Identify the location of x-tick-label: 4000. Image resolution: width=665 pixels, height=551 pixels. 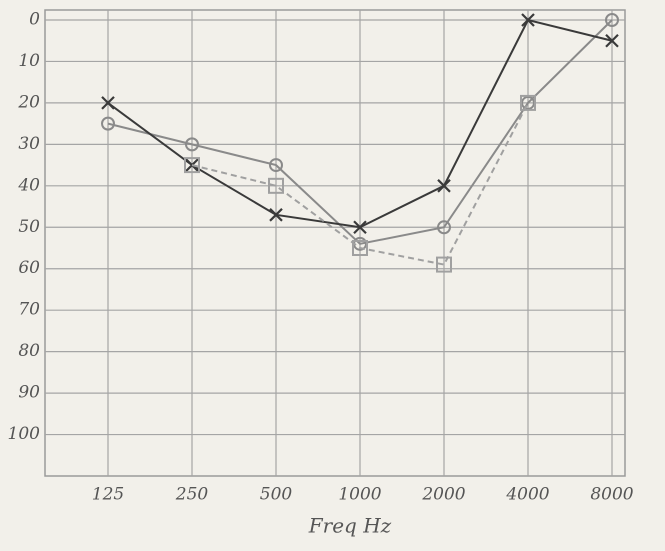
(527, 495).